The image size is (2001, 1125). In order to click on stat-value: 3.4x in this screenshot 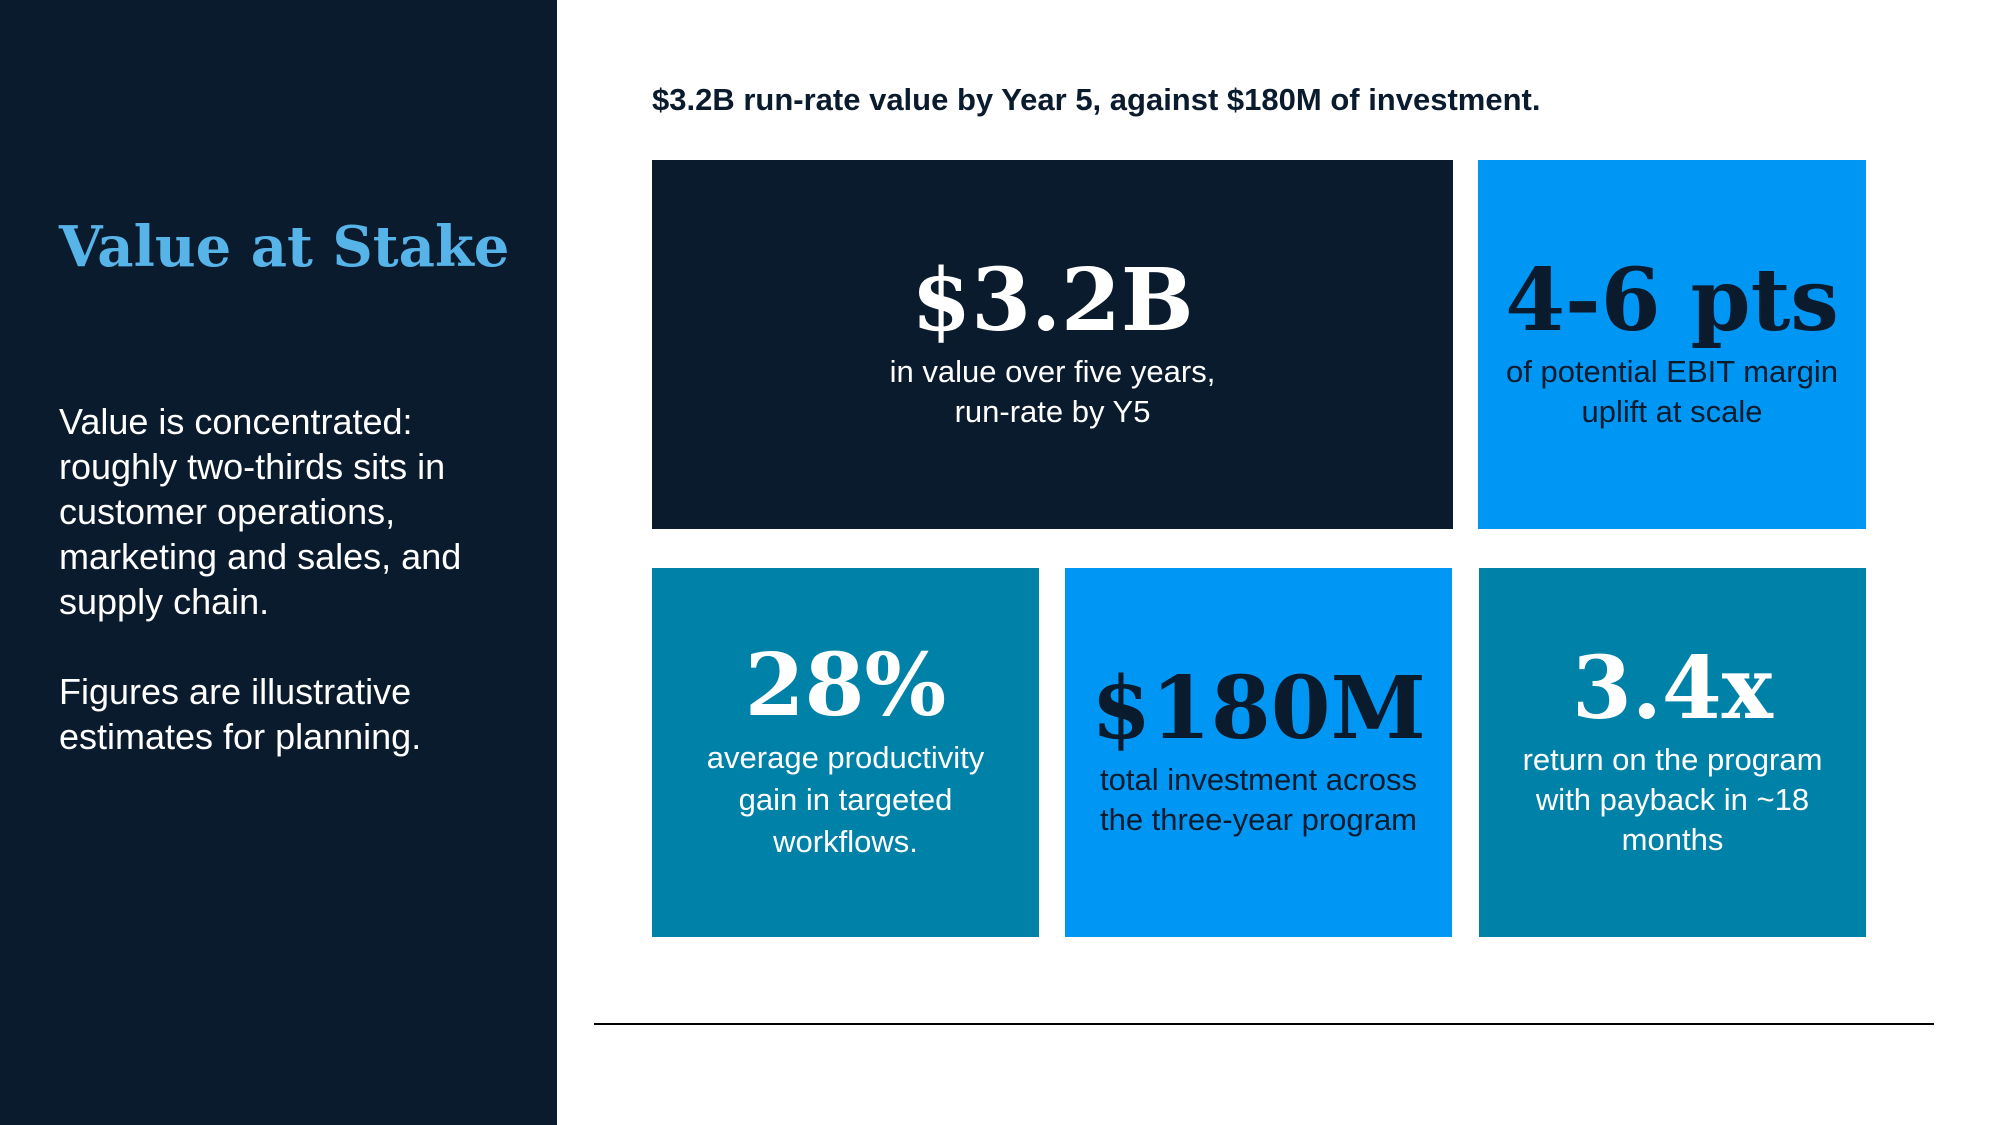, I will do `click(1672, 688)`.